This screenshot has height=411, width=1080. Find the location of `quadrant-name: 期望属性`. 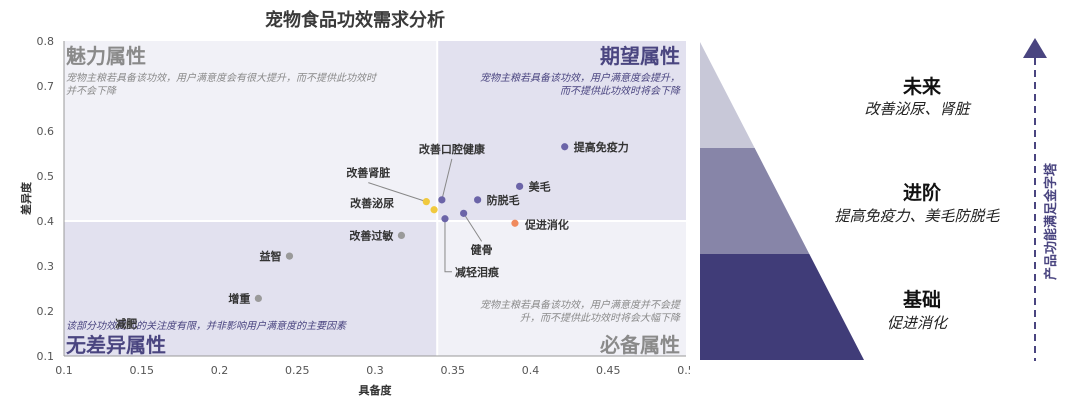

quadrant-name: 期望属性 is located at coordinates (640, 56).